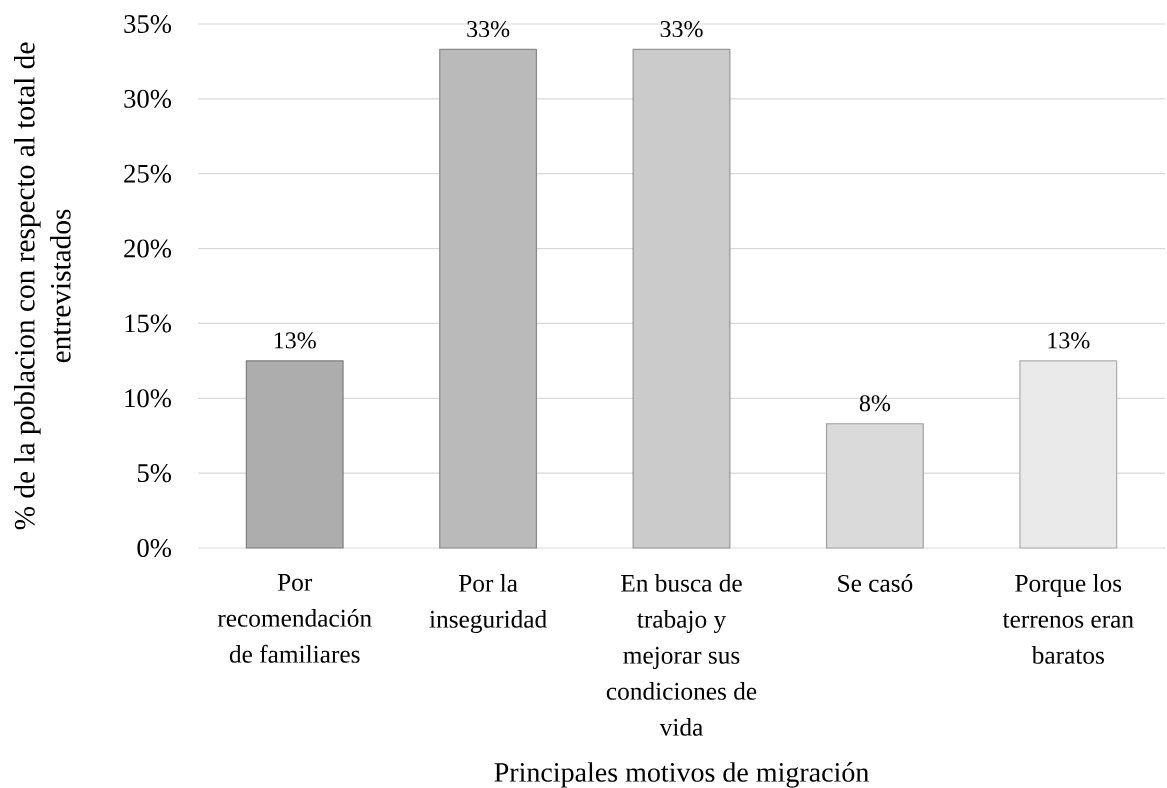  What do you see at coordinates (1068, 619) in the screenshot?
I see `x-tick-label: Porque los terrenos eran baratos` at bounding box center [1068, 619].